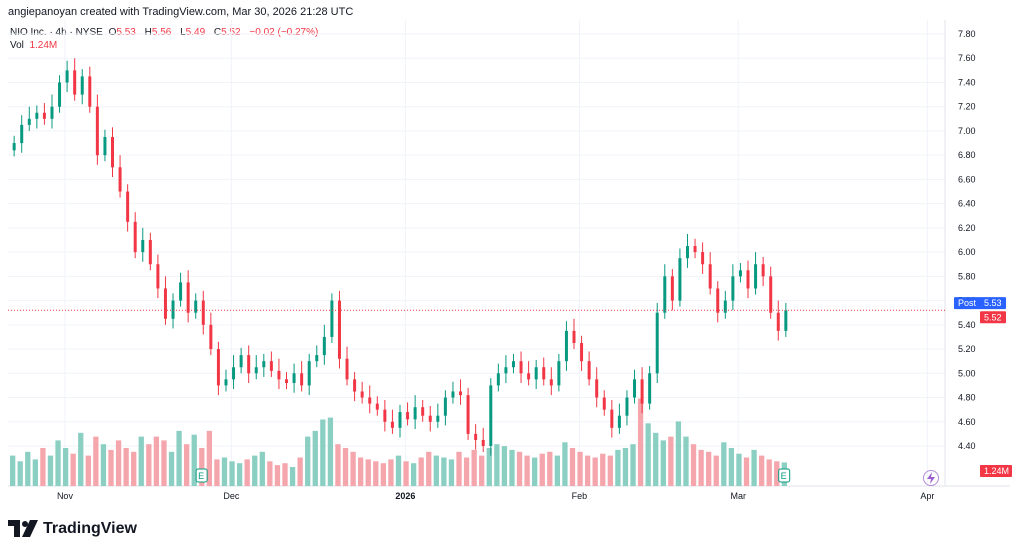 Image resolution: width=1024 pixels, height=550 pixels. I want to click on low-value: L5.49, so click(193, 32).